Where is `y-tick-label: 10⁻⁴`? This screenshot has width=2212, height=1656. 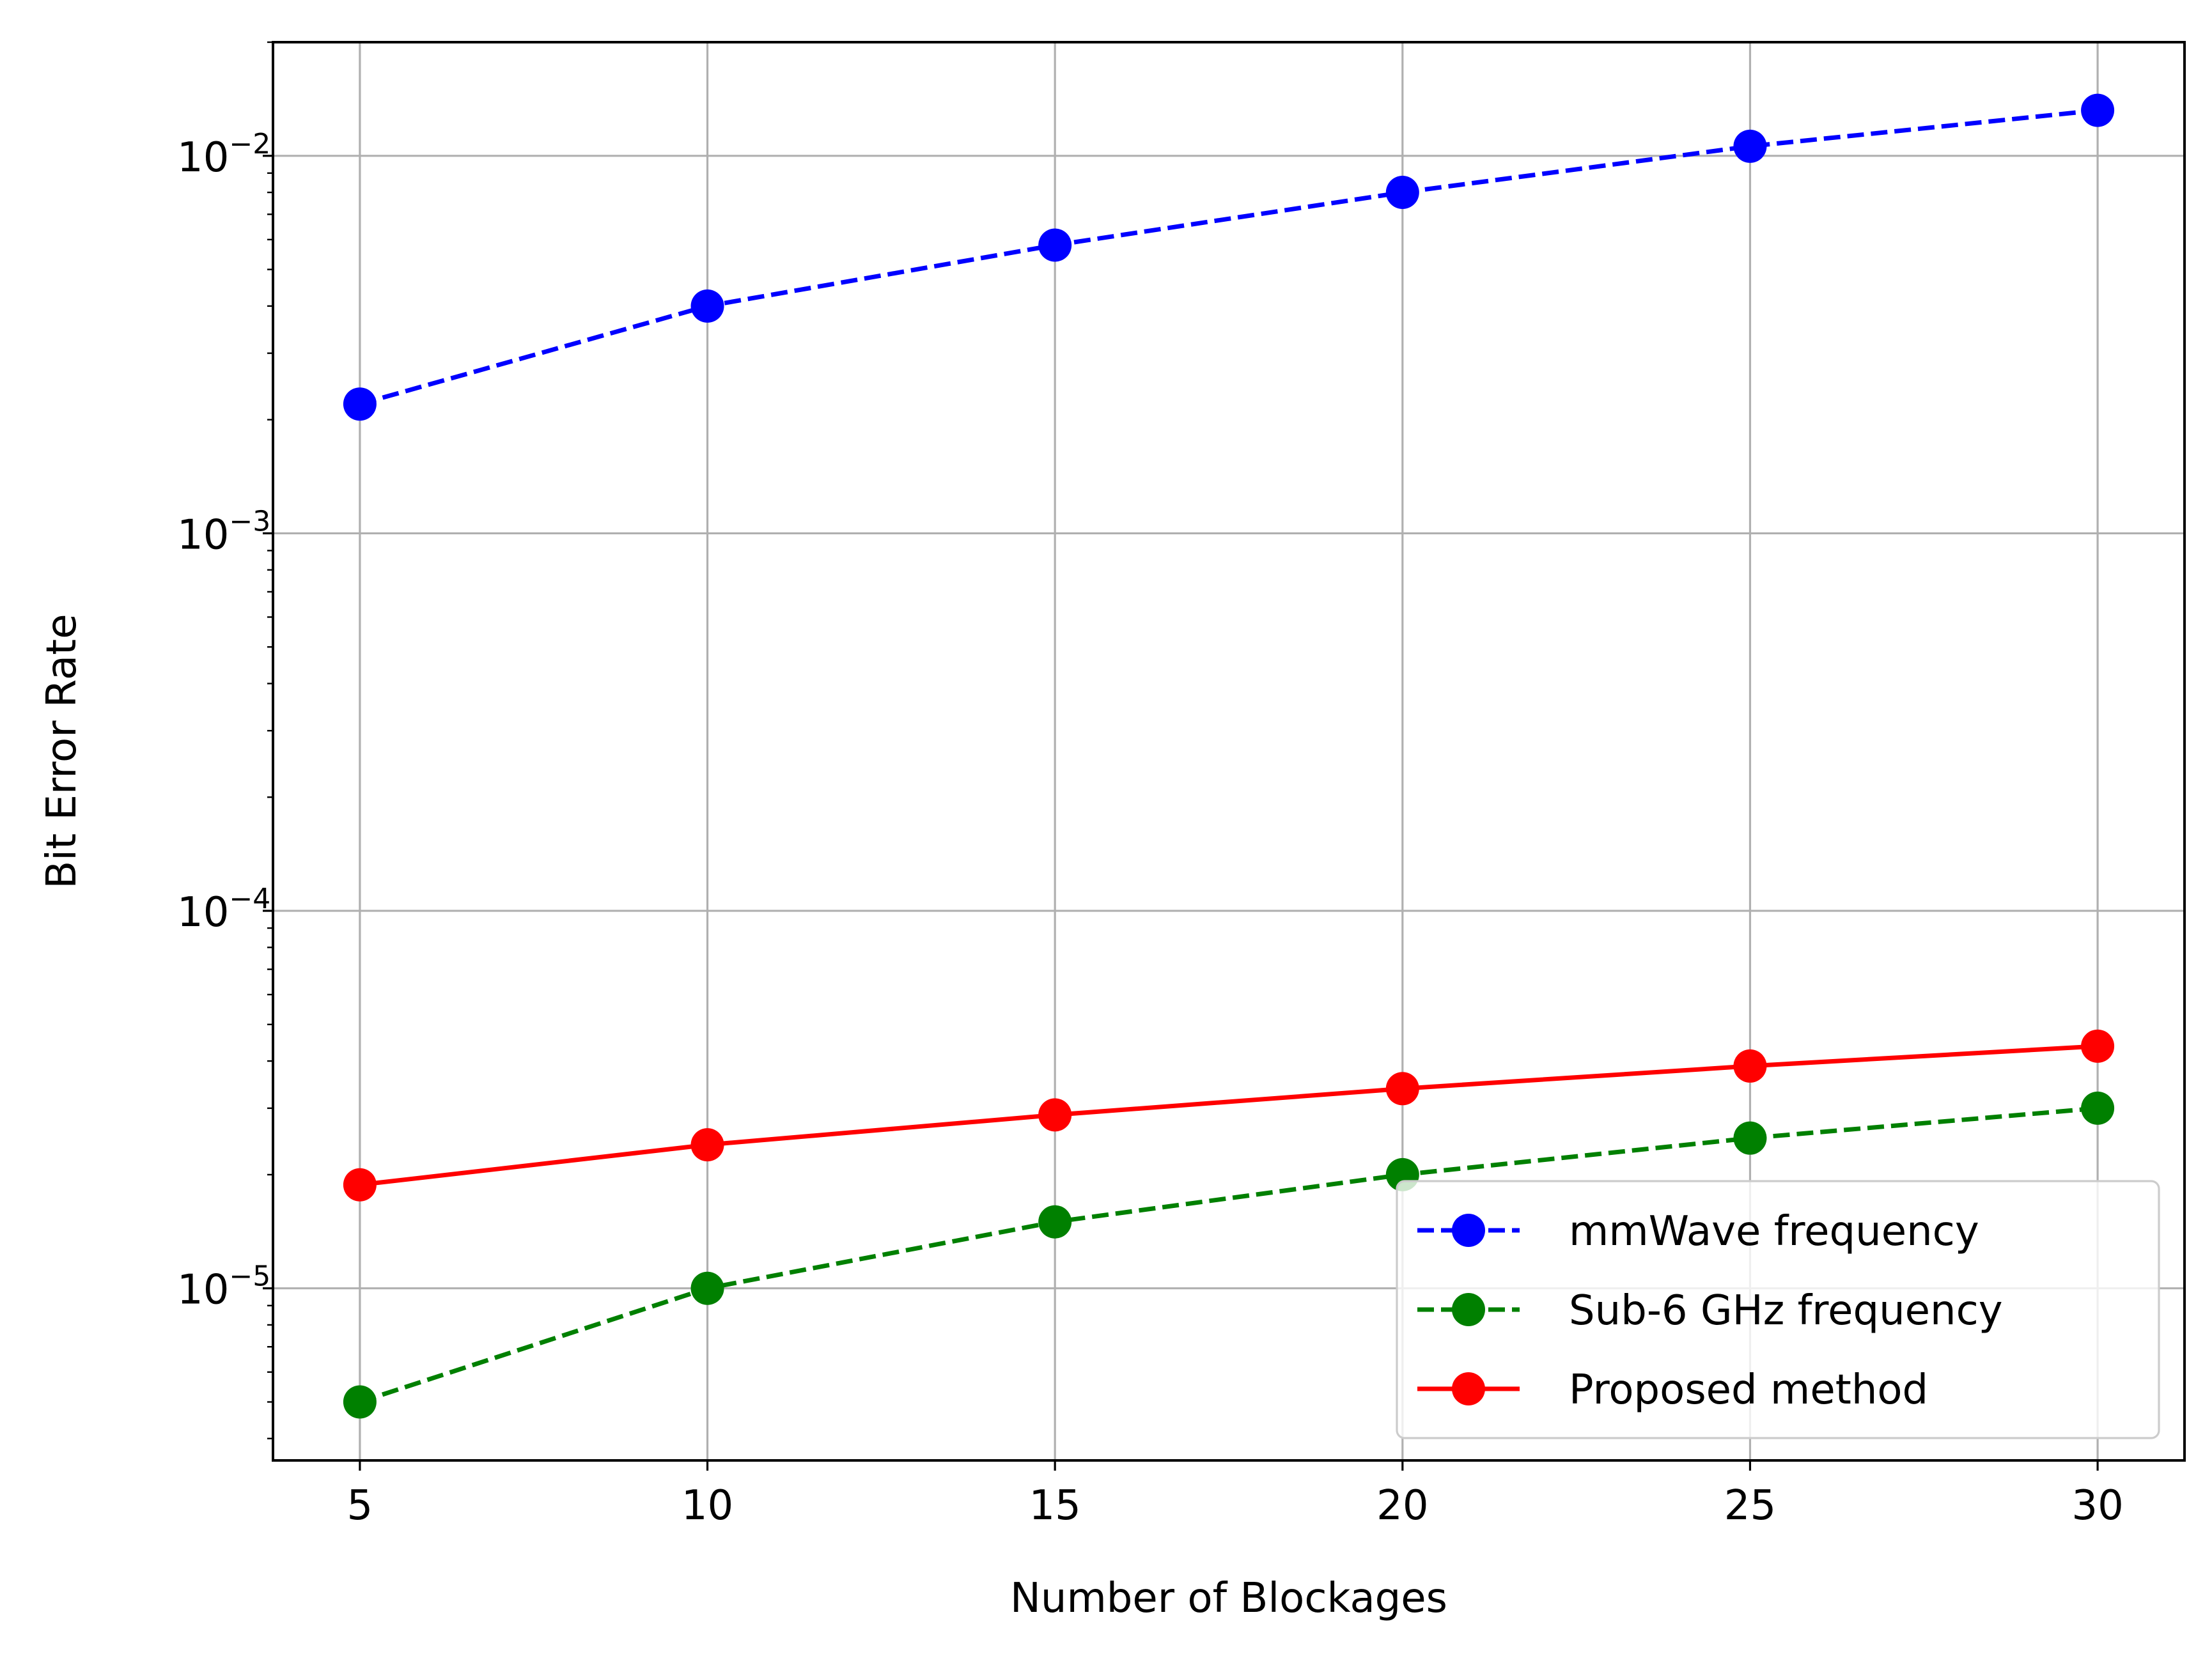
y-tick-label: 10⁻⁴ is located at coordinates (223, 909).